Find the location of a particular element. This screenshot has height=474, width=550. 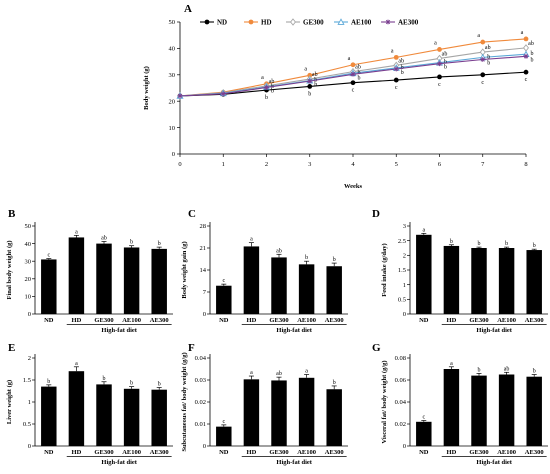

x-tick-label: 1 is located at coordinates (223, 164).